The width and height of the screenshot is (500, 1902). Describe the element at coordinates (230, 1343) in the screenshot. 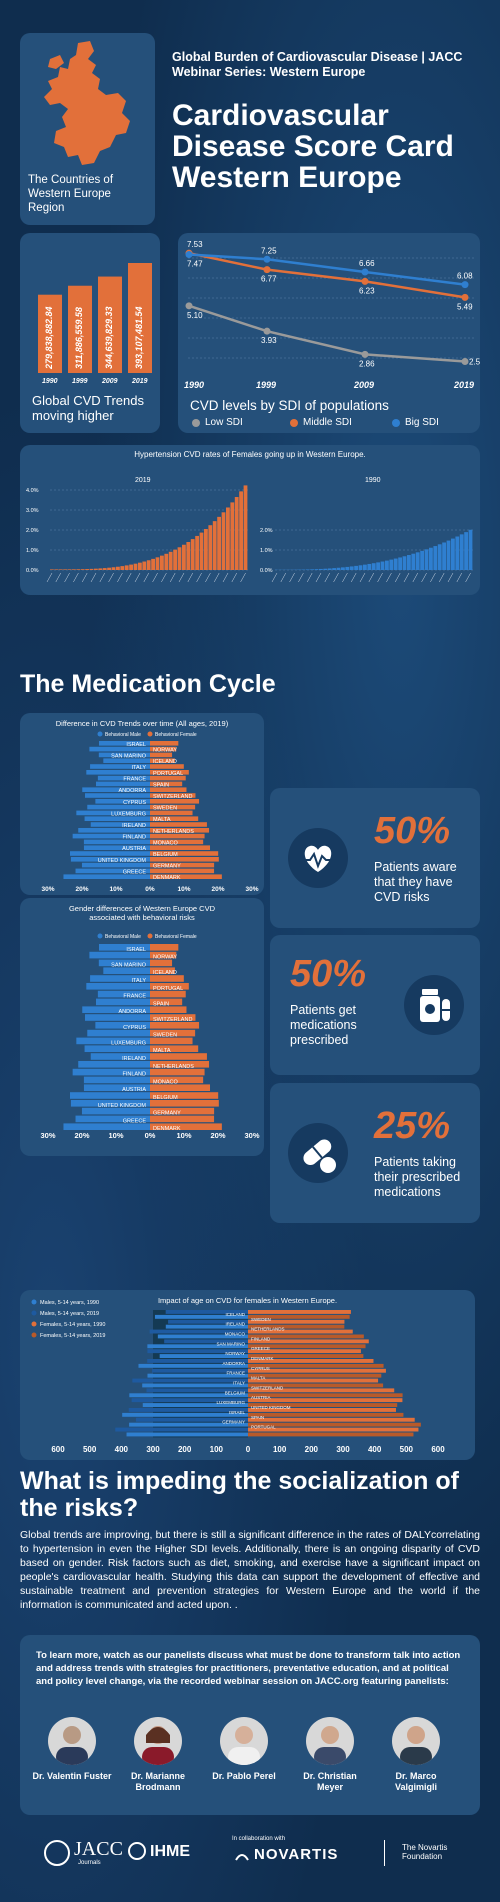

I see `age-country-left: SAN MARINO` at that location.